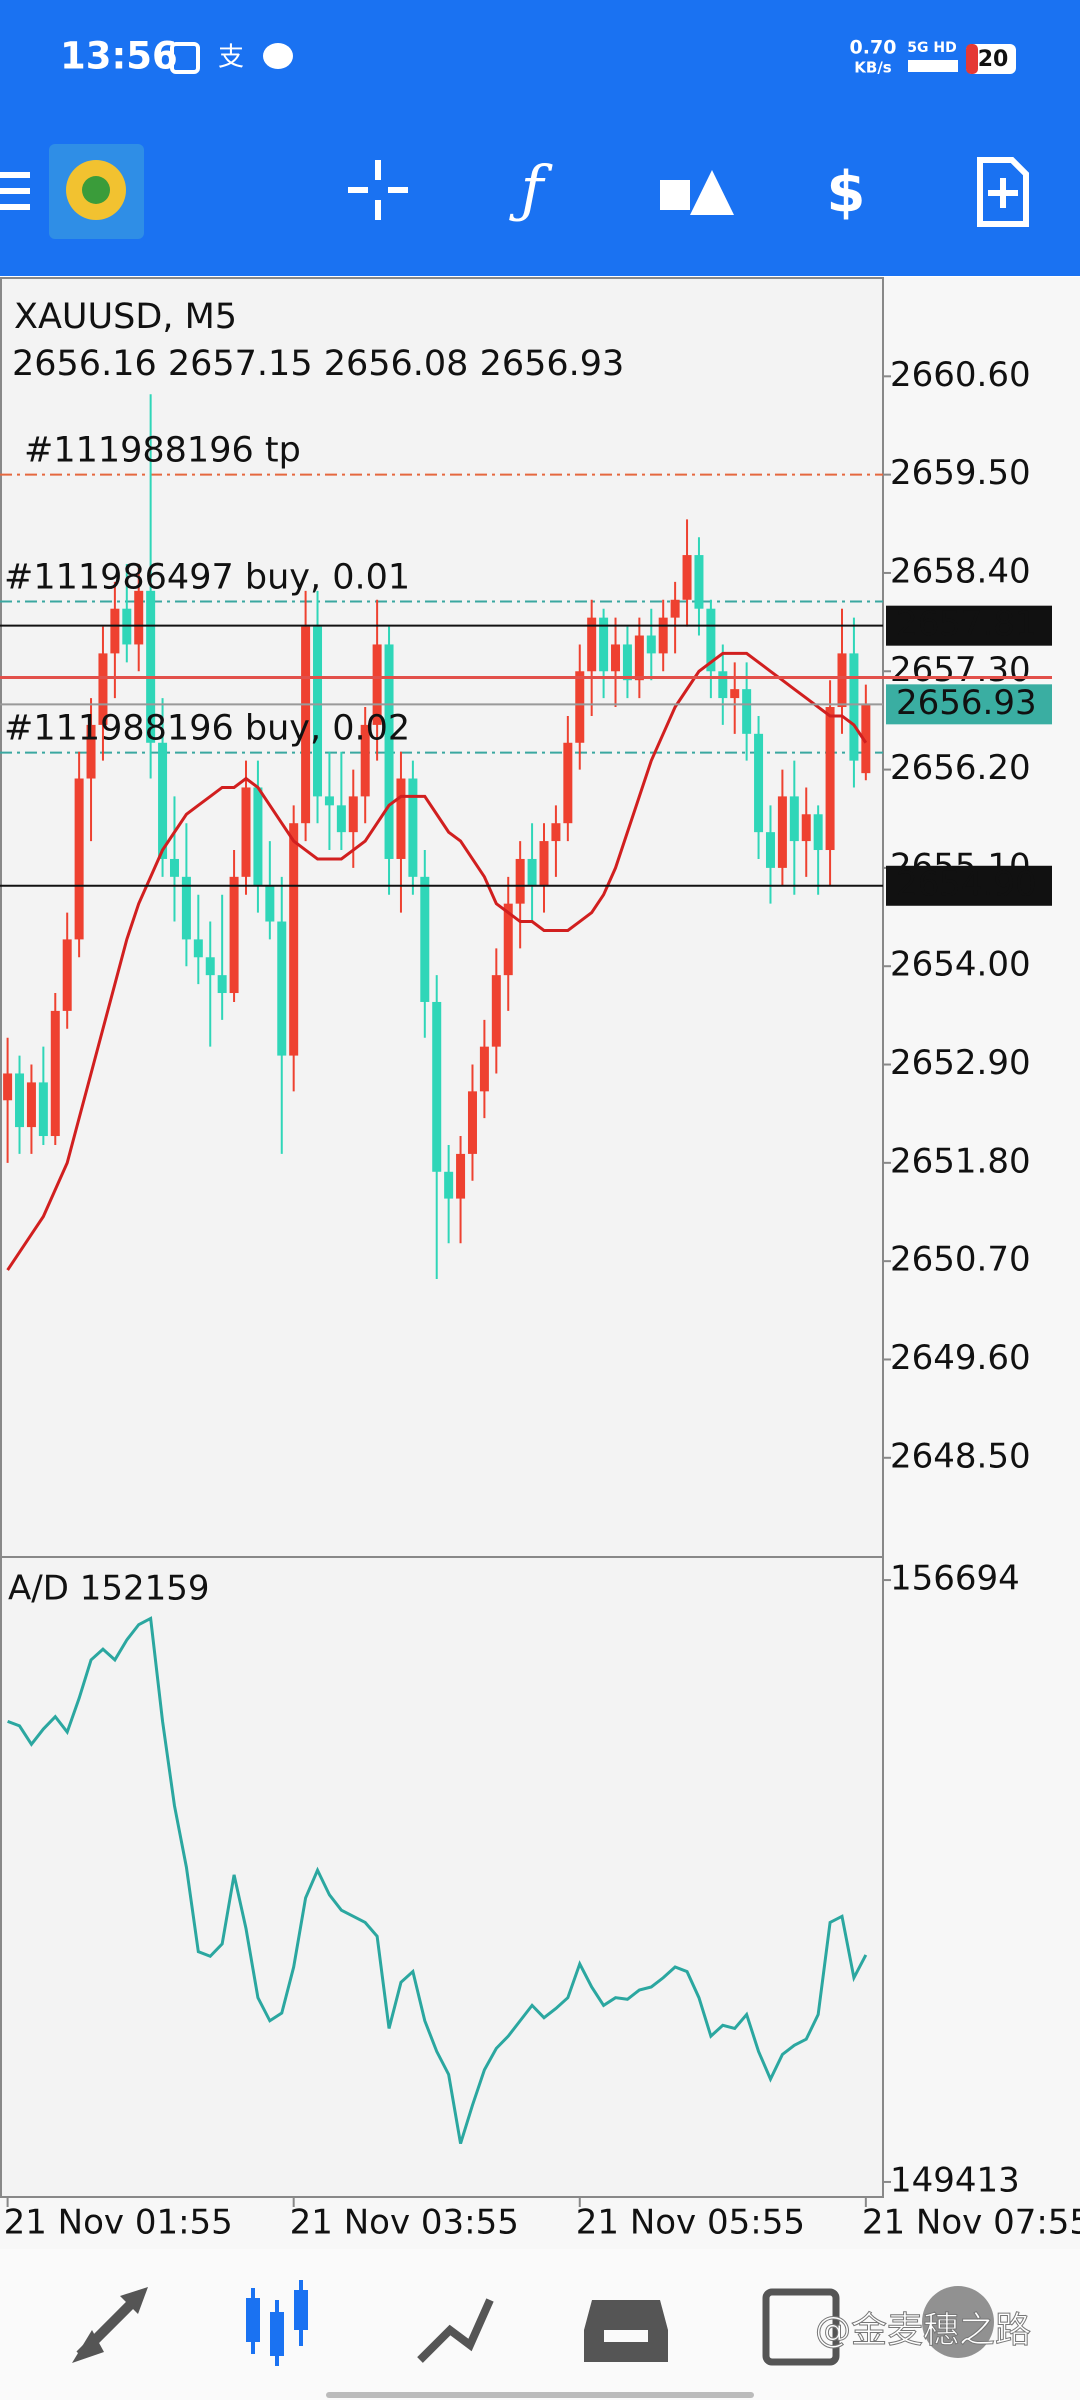 The image size is (1080, 2404). I want to click on y-tick-label: 2660.60, so click(960, 375).